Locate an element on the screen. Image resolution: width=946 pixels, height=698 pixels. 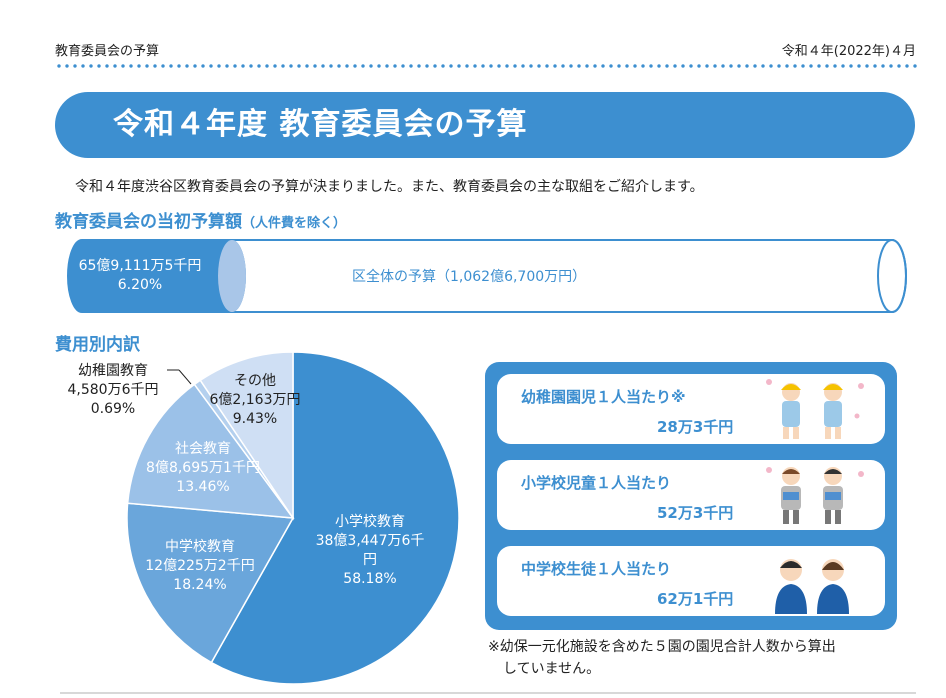
slice-amount: 38億3,447万6千円 is located at coordinates (370, 550).